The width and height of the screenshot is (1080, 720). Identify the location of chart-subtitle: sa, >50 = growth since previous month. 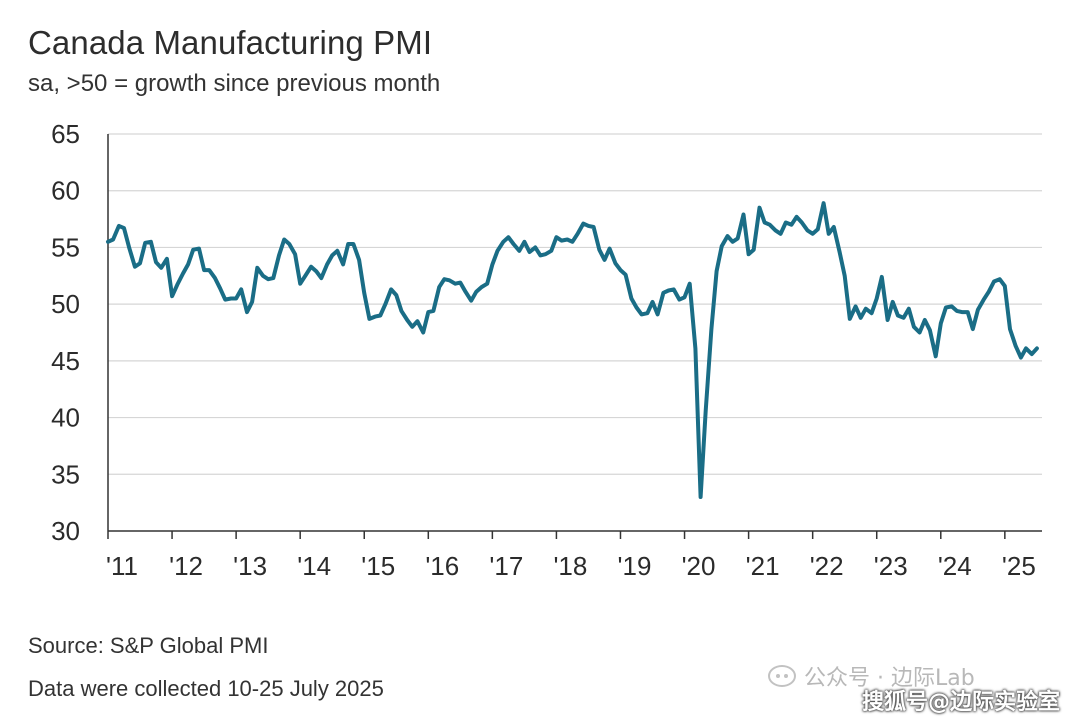
(234, 83).